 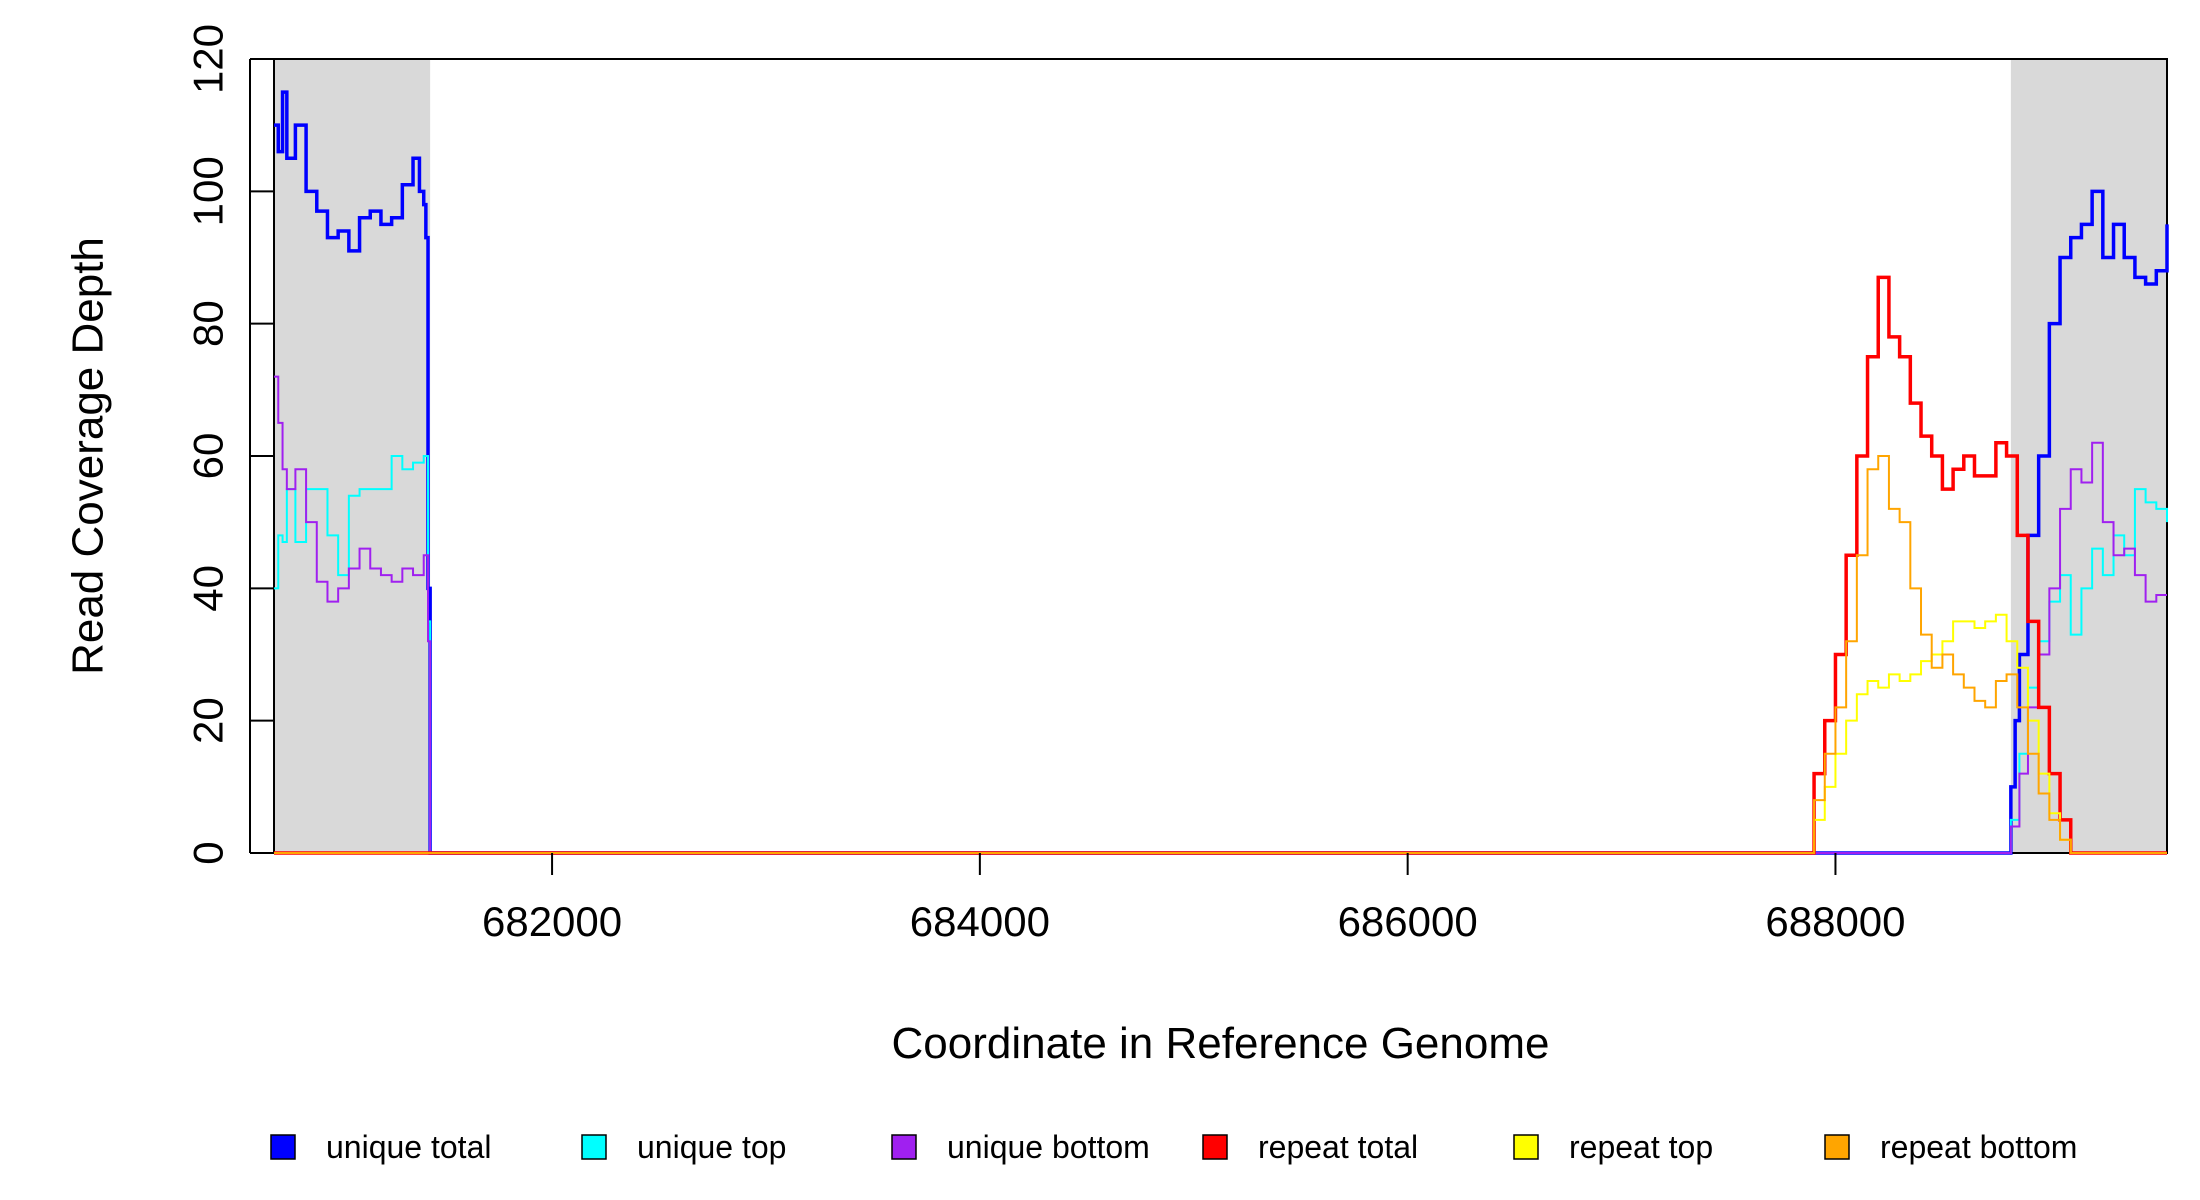 What do you see at coordinates (711, 1147) in the screenshot?
I see `legend-label-unique-top: unique top` at bounding box center [711, 1147].